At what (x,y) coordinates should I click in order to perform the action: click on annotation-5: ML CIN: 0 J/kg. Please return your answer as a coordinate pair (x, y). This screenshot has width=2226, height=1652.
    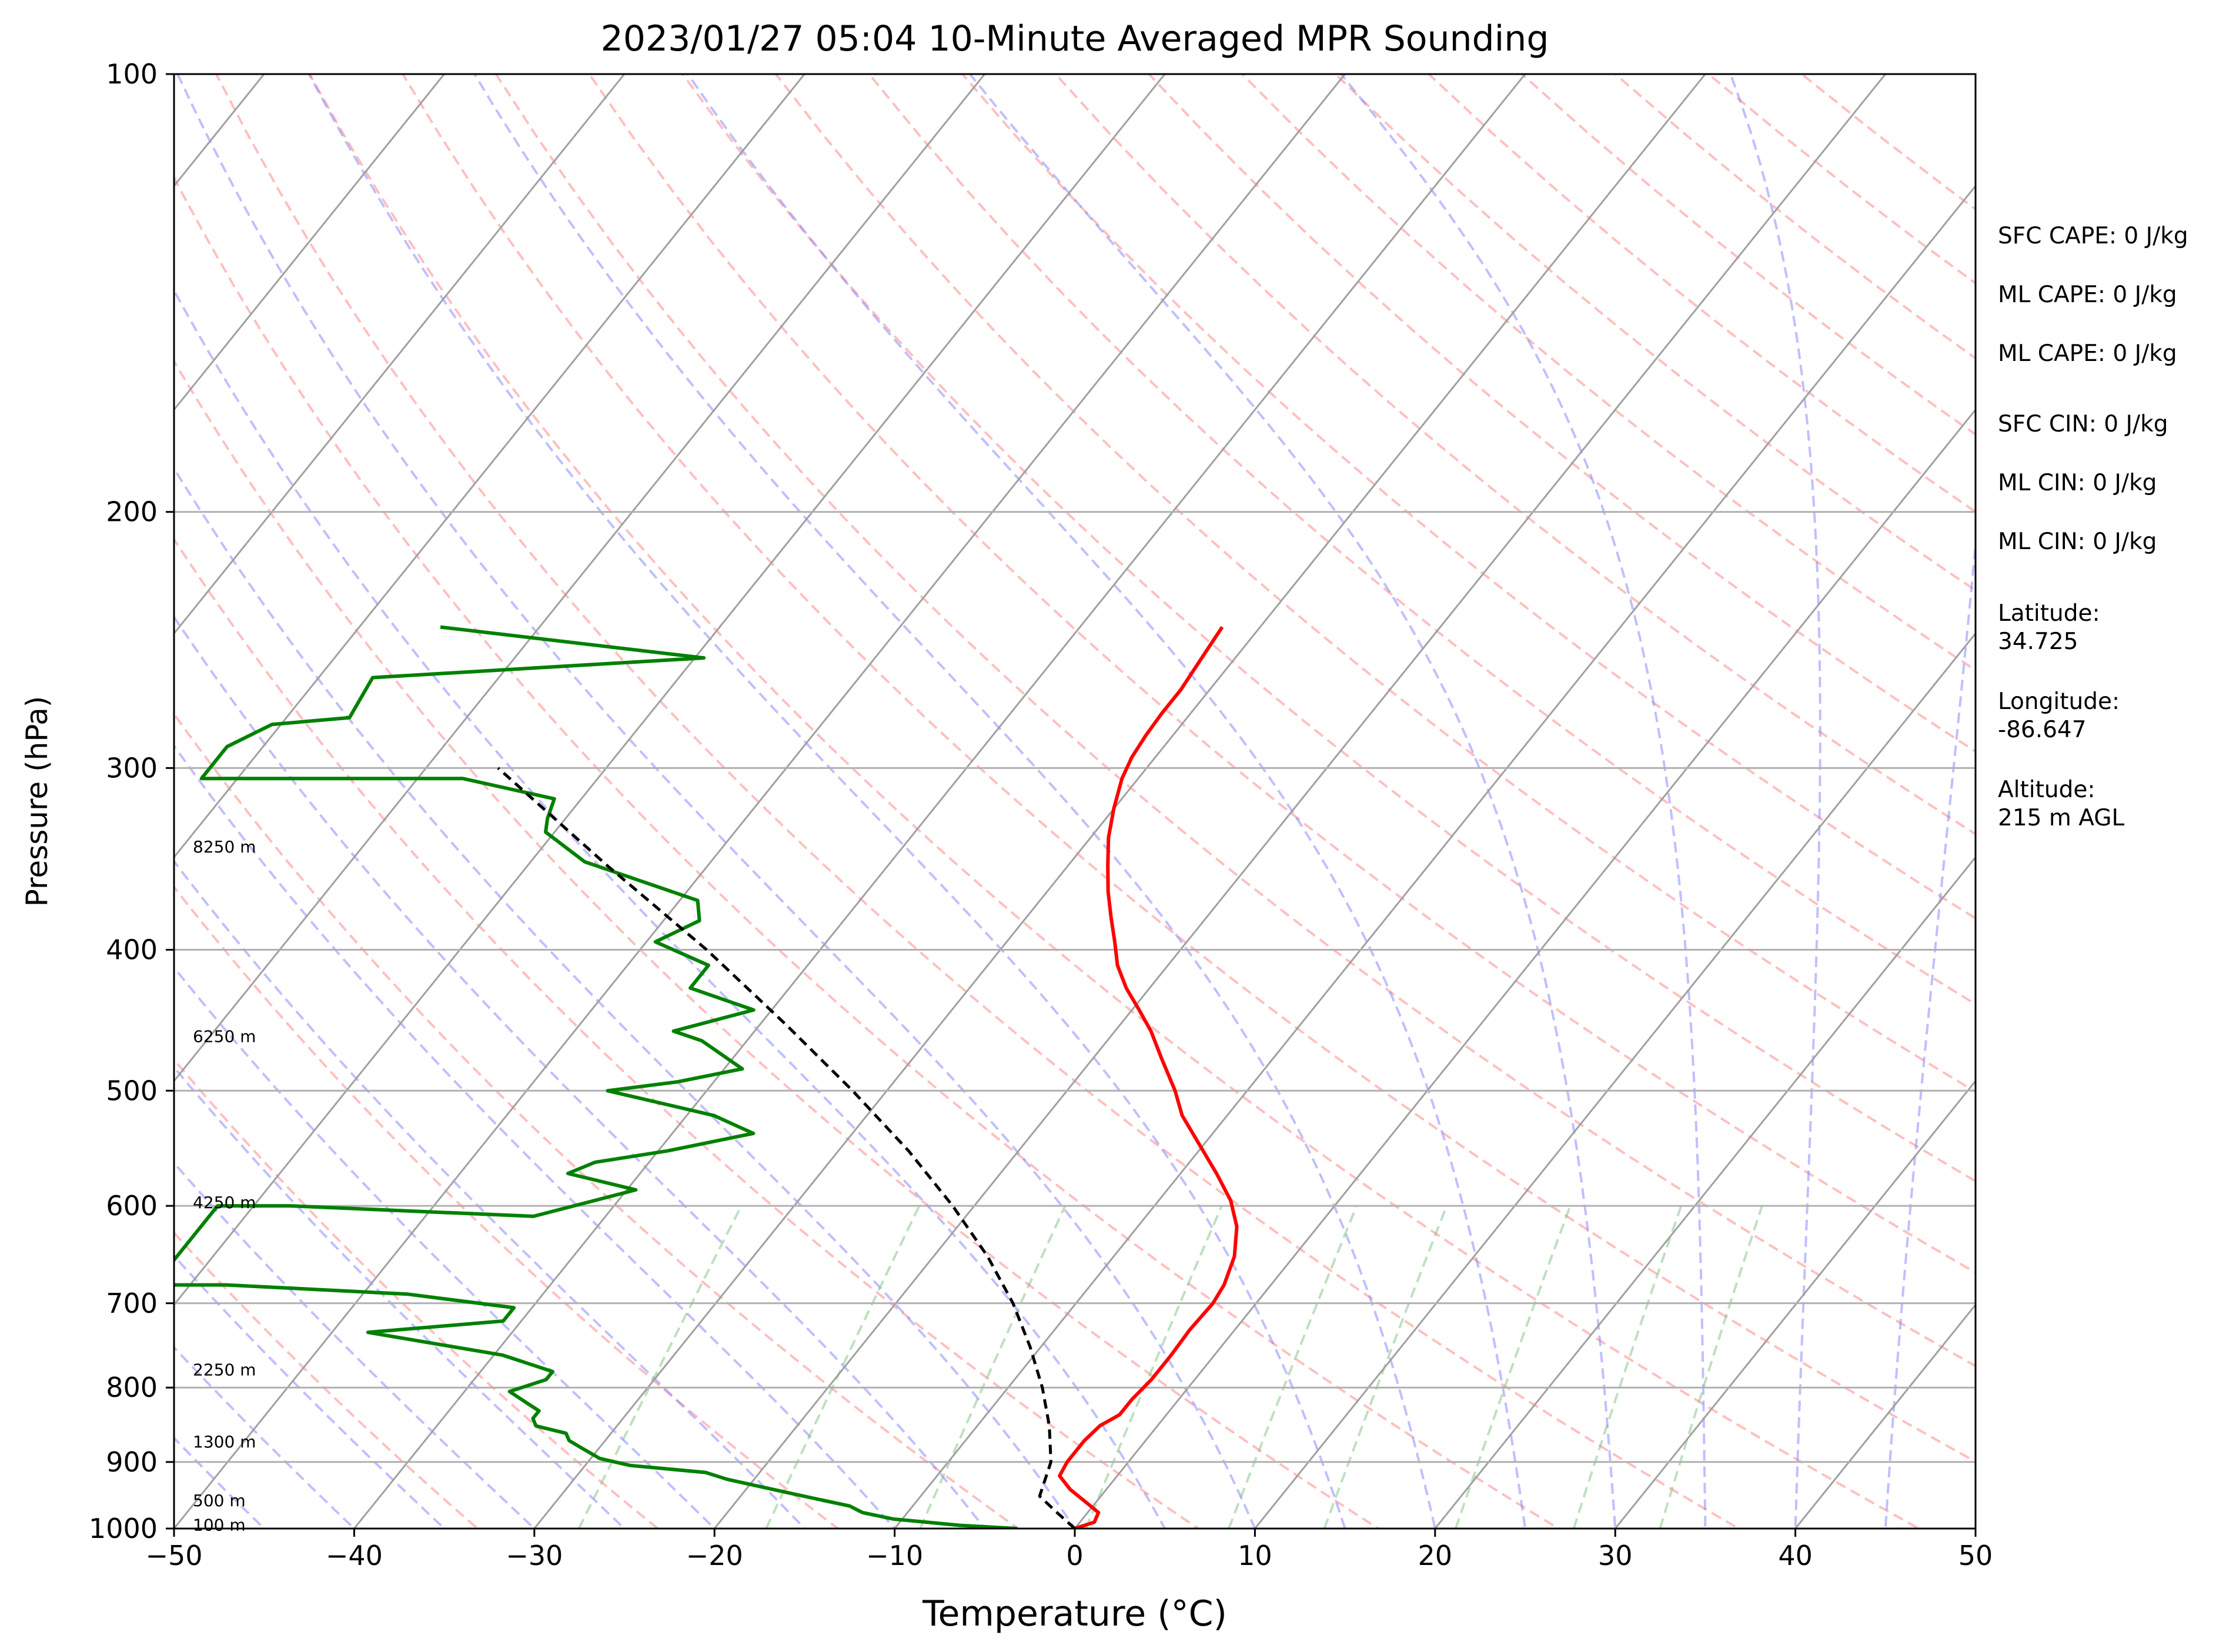
    Looking at the image, I should click on (2077, 483).